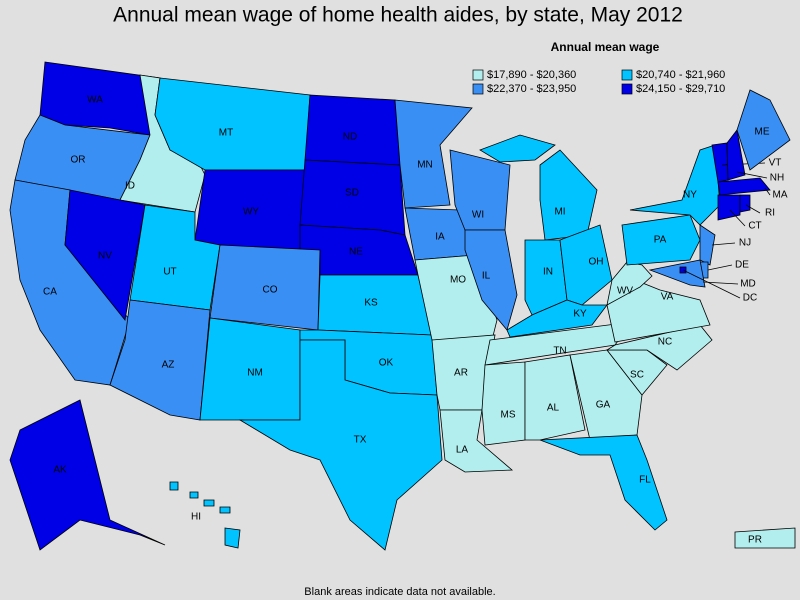 The height and width of the screenshot is (600, 800). I want to click on state-label: ID, so click(130, 186).